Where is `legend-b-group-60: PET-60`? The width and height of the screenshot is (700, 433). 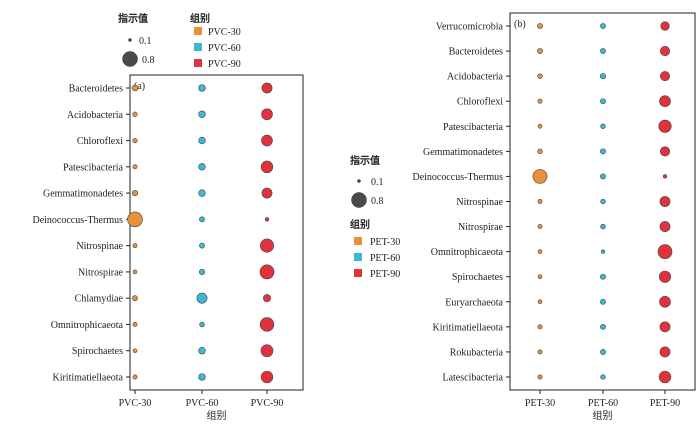 legend-b-group-60: PET-60 is located at coordinates (385, 258).